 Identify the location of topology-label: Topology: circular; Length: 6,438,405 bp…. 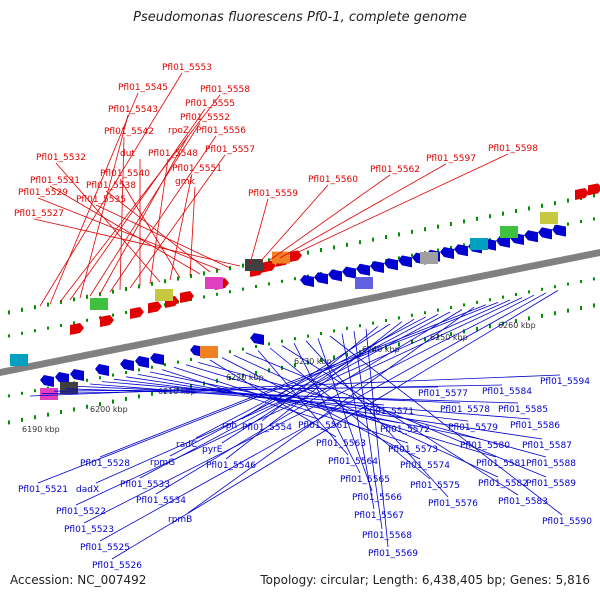
(425, 580).